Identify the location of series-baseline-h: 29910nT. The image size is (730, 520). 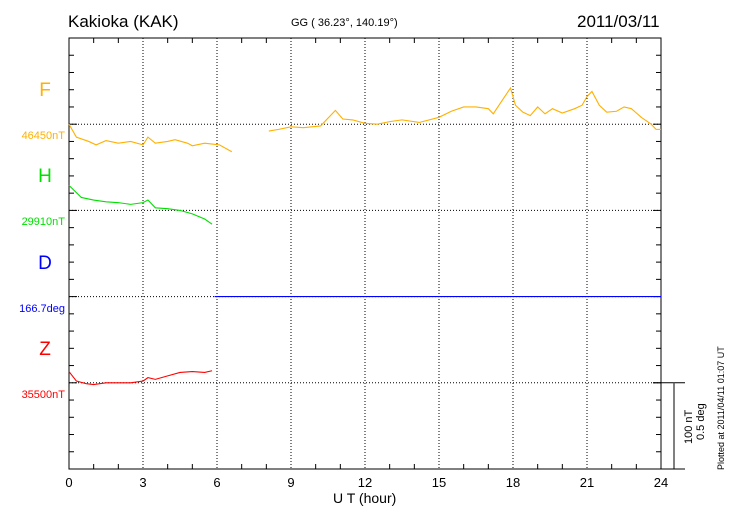
(43, 222).